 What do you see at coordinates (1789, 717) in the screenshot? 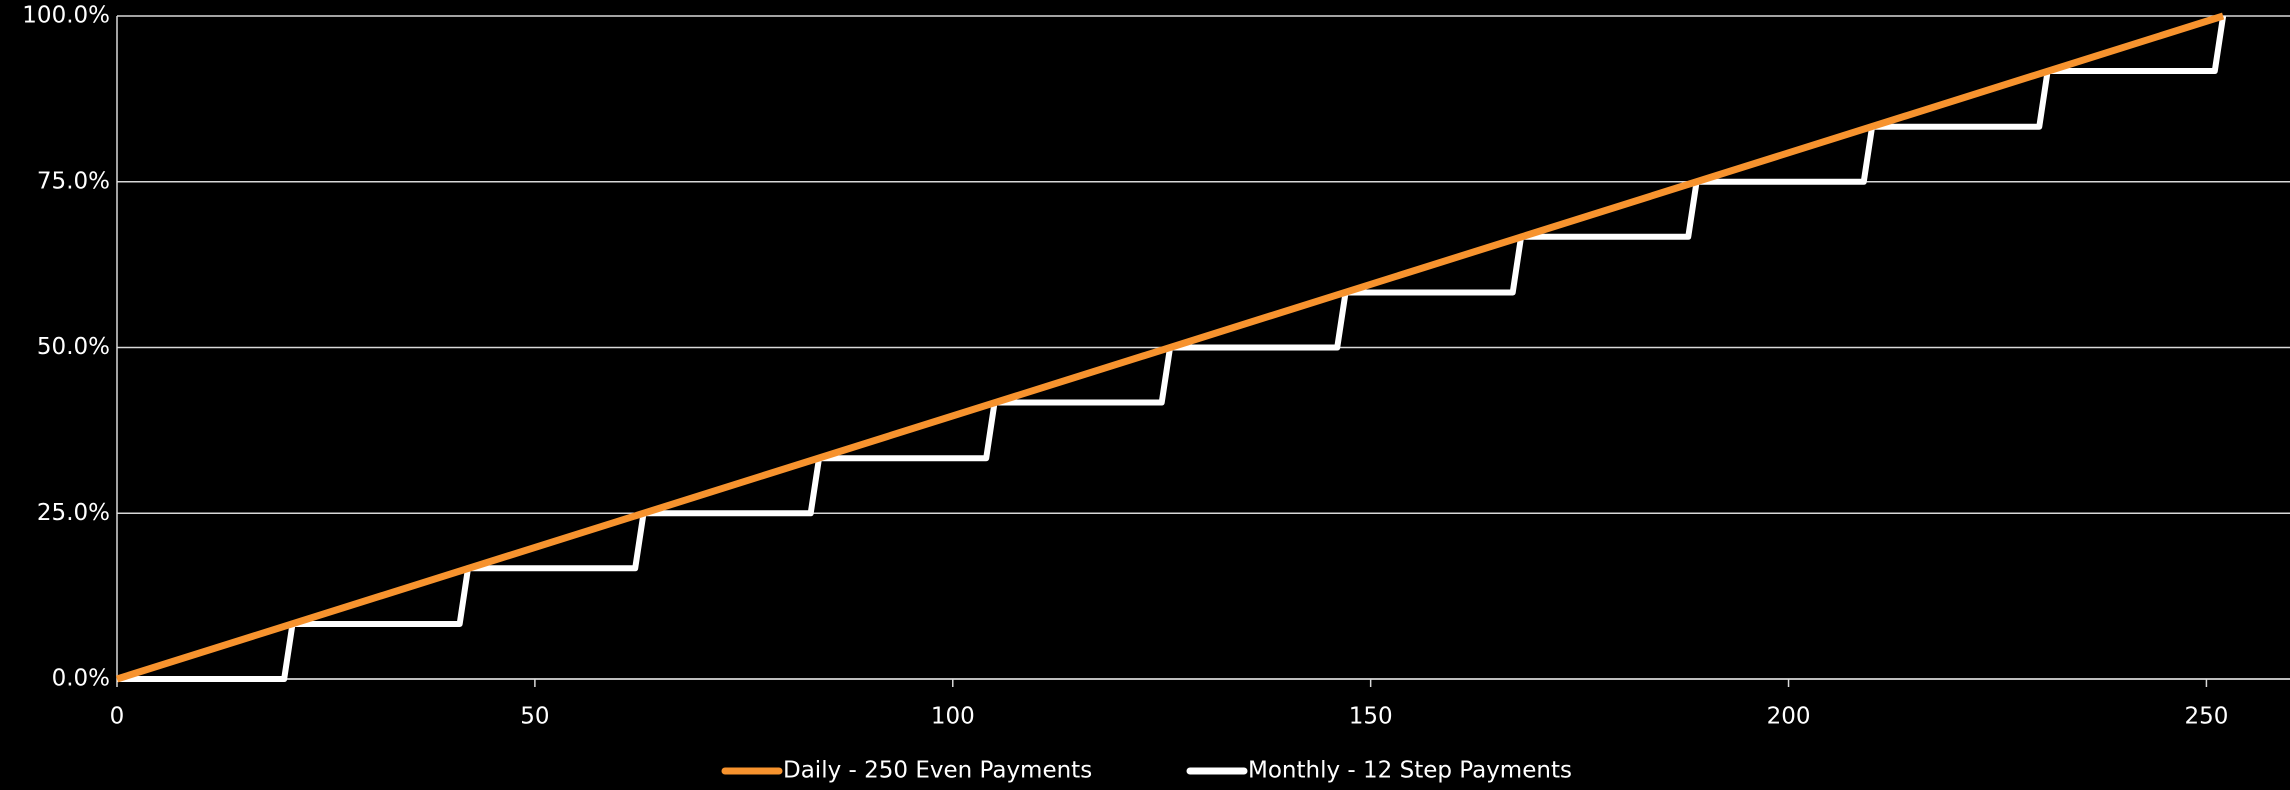
I see `x-tick-label: 200` at bounding box center [1789, 717].